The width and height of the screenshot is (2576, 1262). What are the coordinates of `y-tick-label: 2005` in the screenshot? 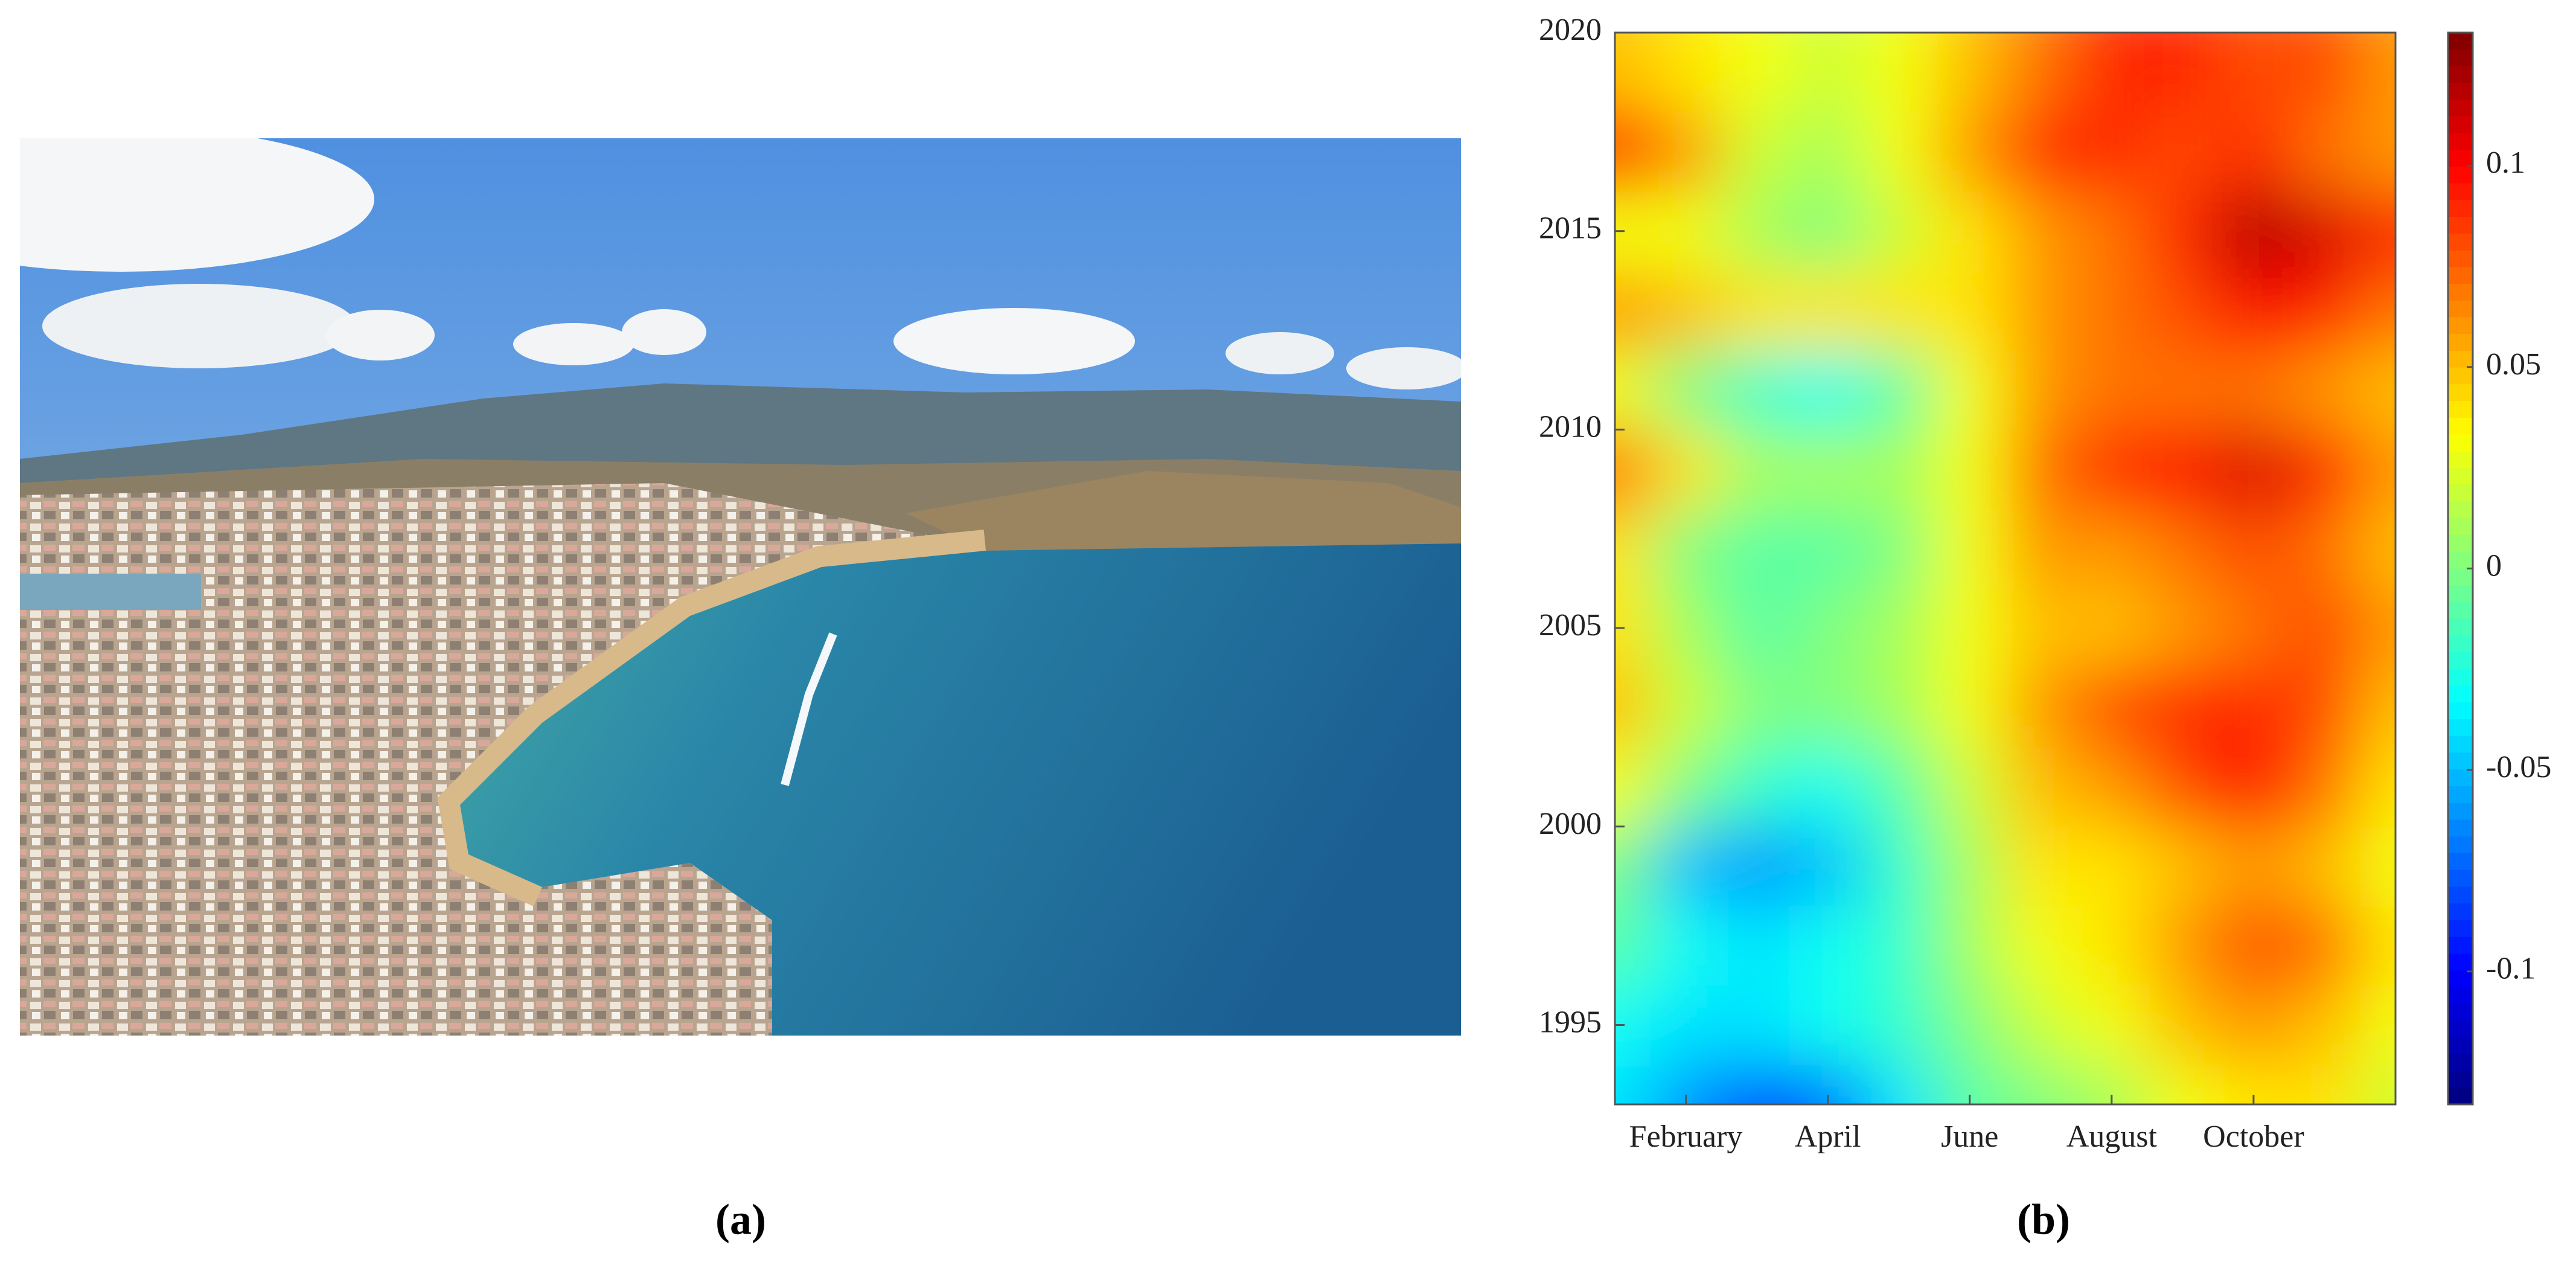 It's located at (1570, 625).